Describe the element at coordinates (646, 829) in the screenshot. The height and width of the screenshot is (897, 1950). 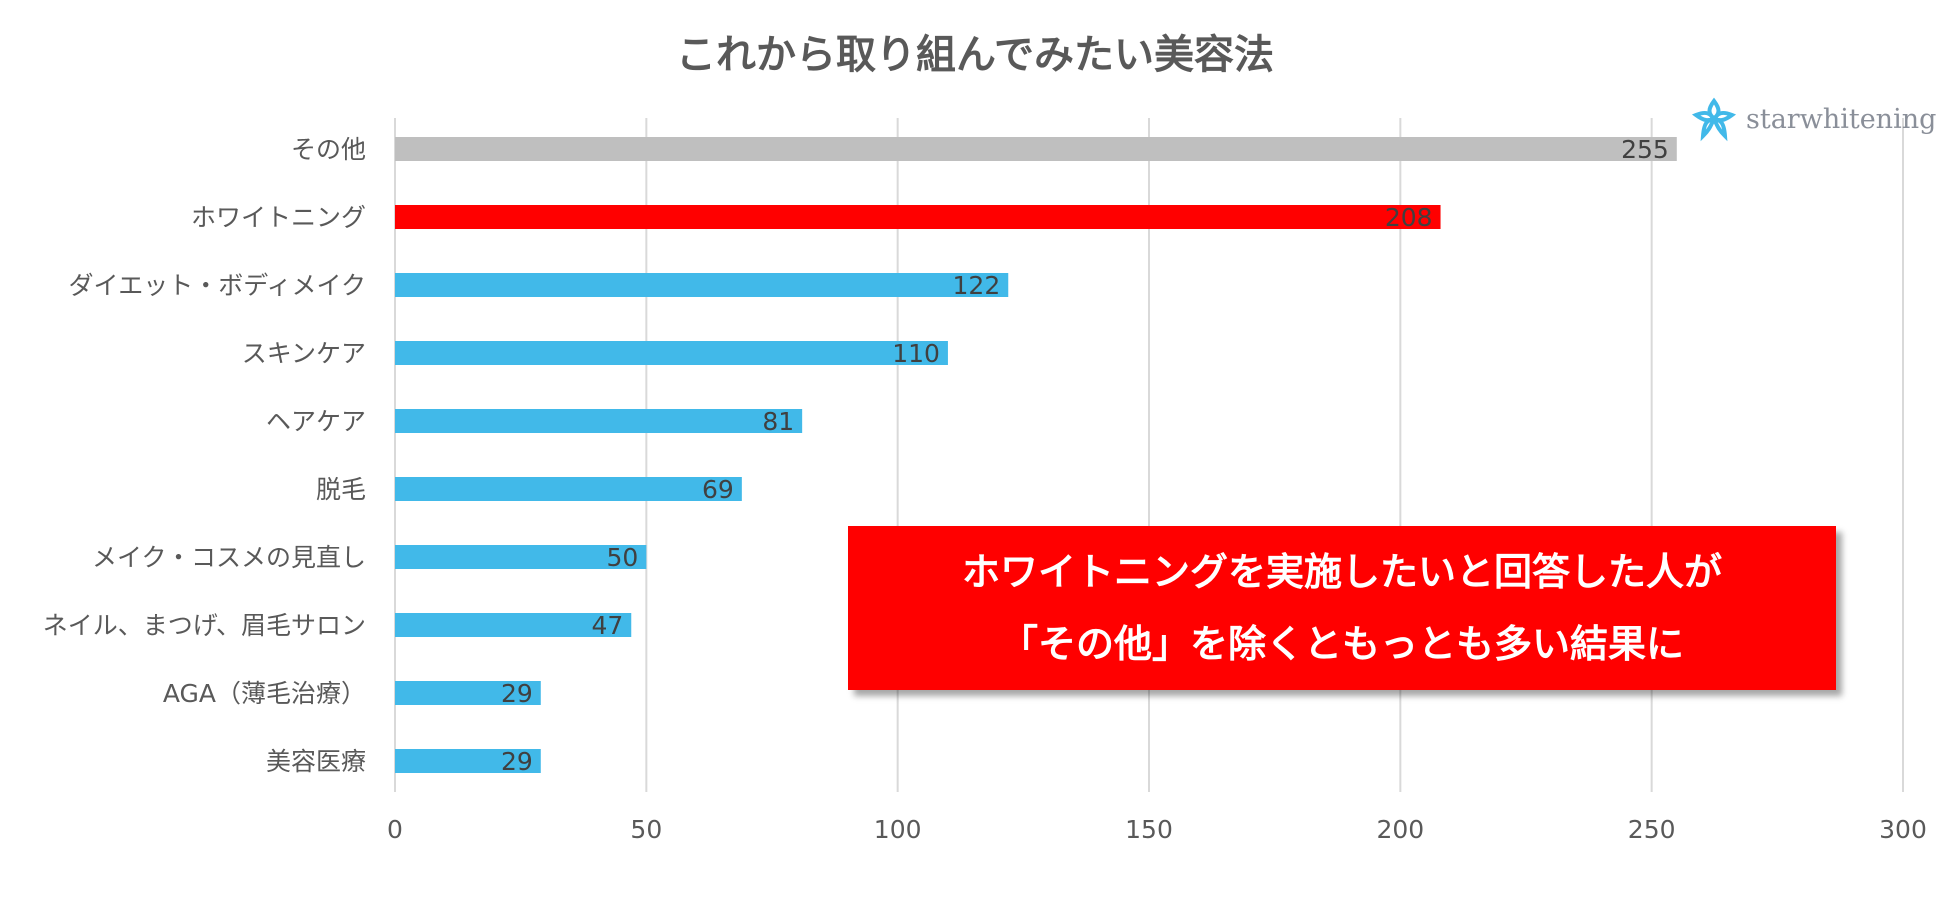
I see `x-tick-label: 50` at that location.